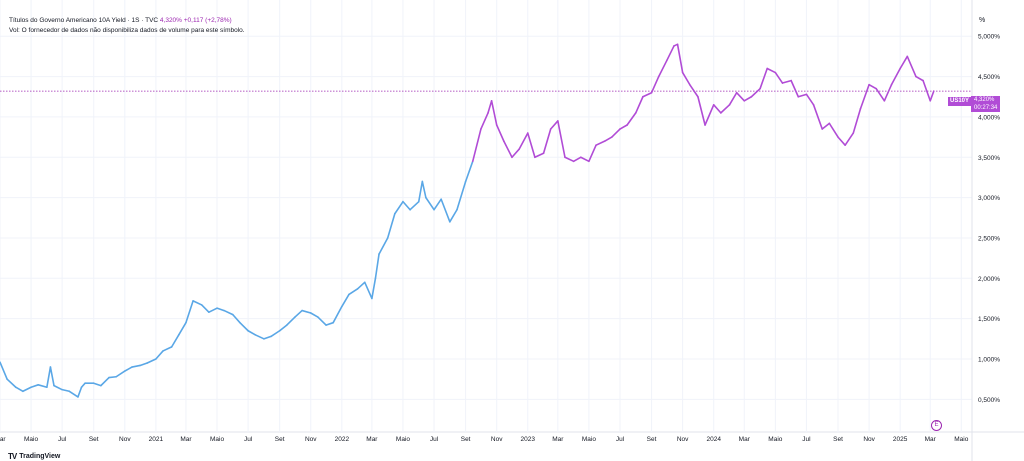  Describe the element at coordinates (989, 359) in the screenshot. I see `y-tick-label: 1,000%` at that location.